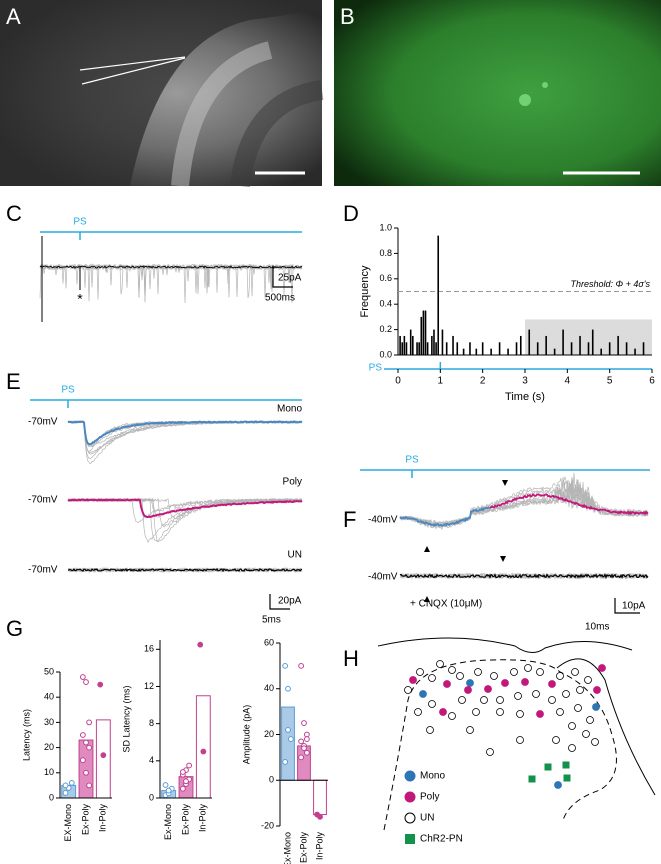  Describe the element at coordinates (14, 628) in the screenshot. I see `panel-label: G` at that location.